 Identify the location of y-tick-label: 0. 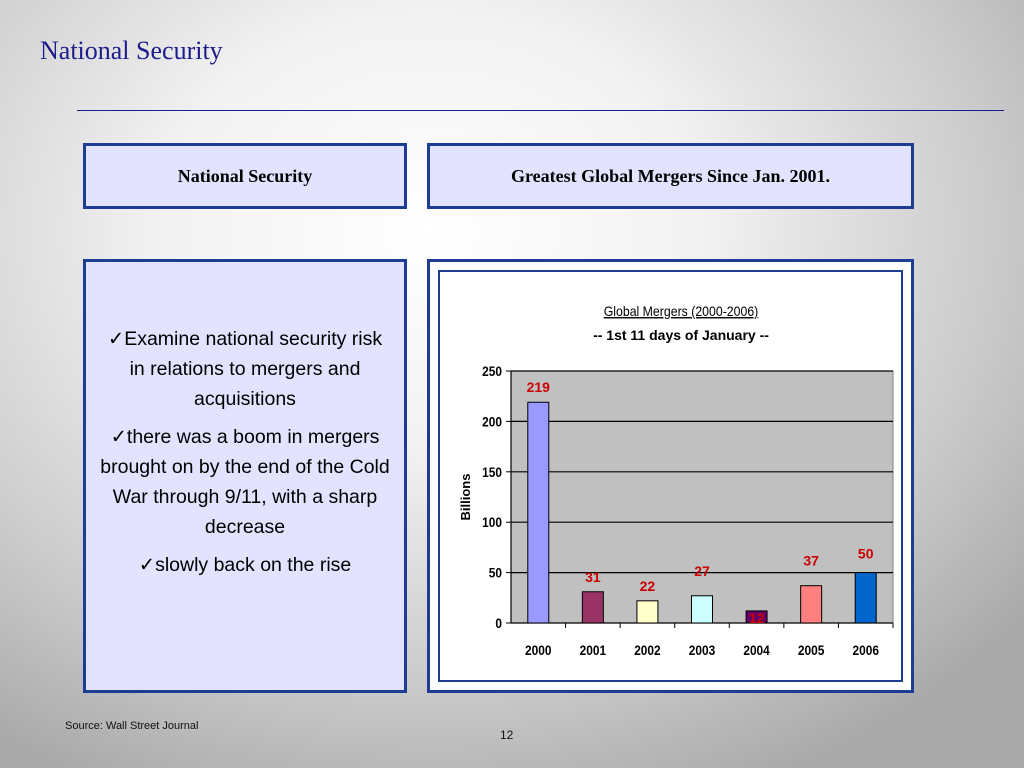
(498, 623).